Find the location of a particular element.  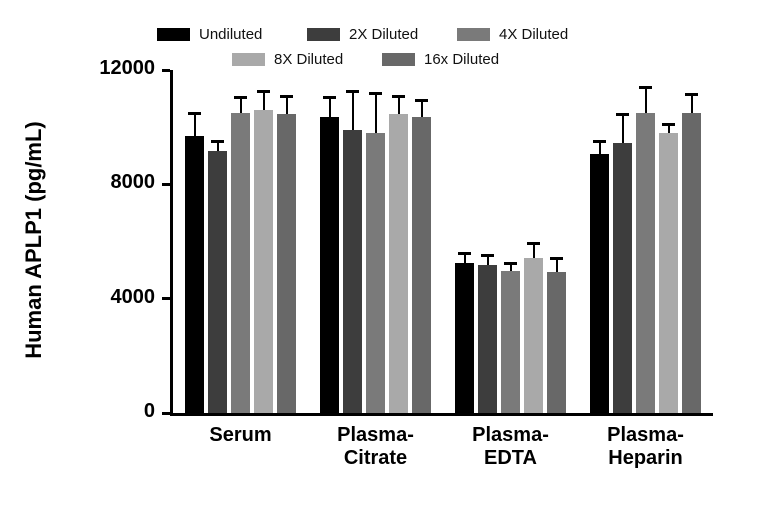

y-axis-title: Human APLP1 (pg/mL) is located at coordinates (33, 240).